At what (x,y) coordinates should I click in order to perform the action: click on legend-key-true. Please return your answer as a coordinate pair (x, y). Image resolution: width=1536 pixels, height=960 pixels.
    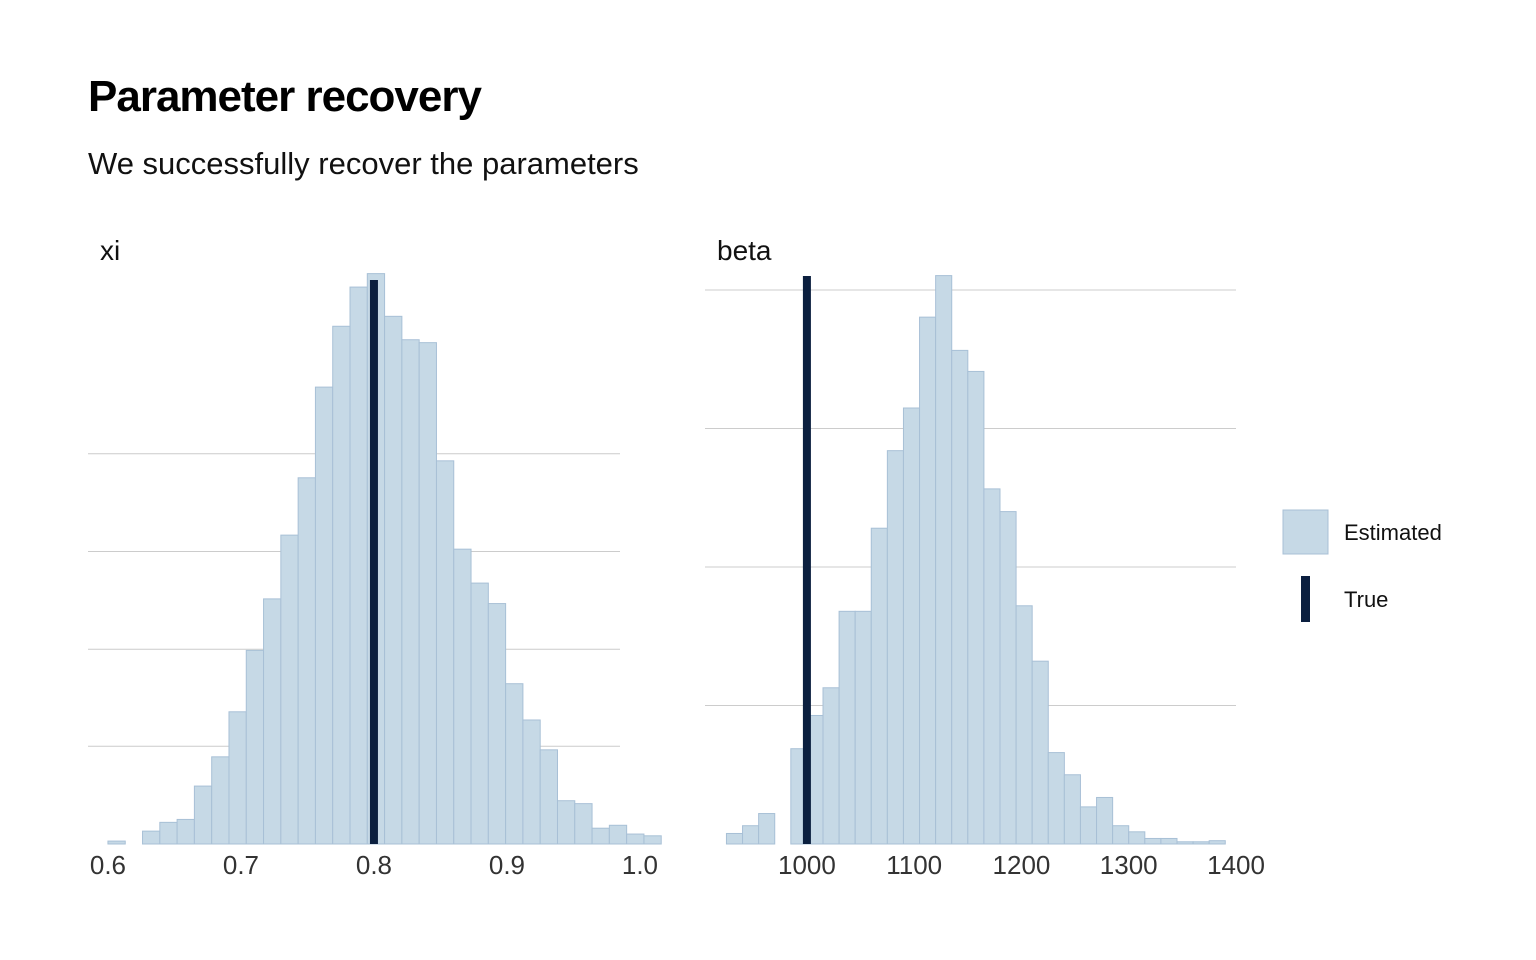
    Looking at the image, I should click on (1305, 599).